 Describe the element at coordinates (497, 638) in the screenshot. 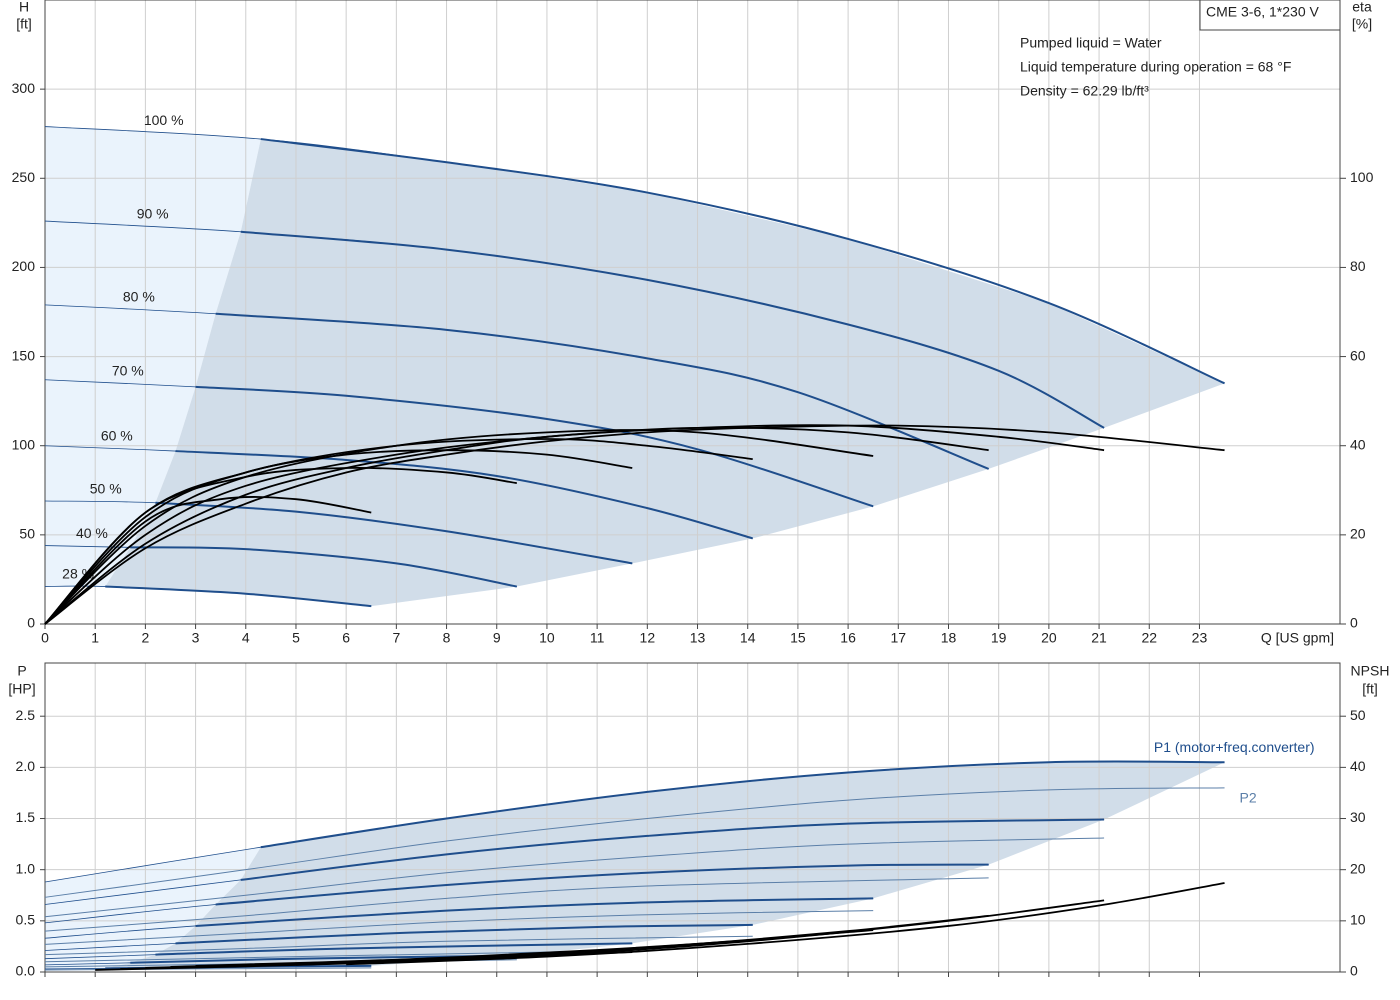

I see `x-tick-label: 9` at that location.